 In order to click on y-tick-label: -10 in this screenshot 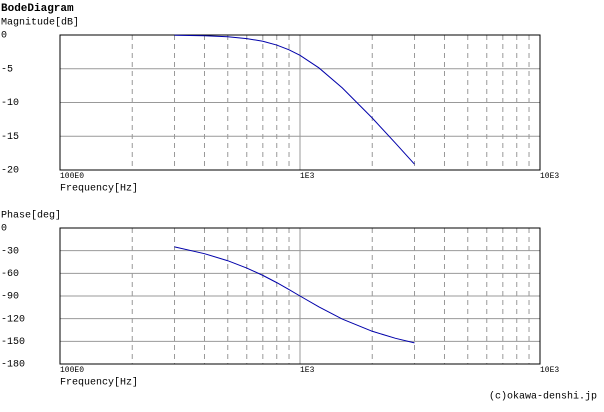, I will do `click(10, 103)`.